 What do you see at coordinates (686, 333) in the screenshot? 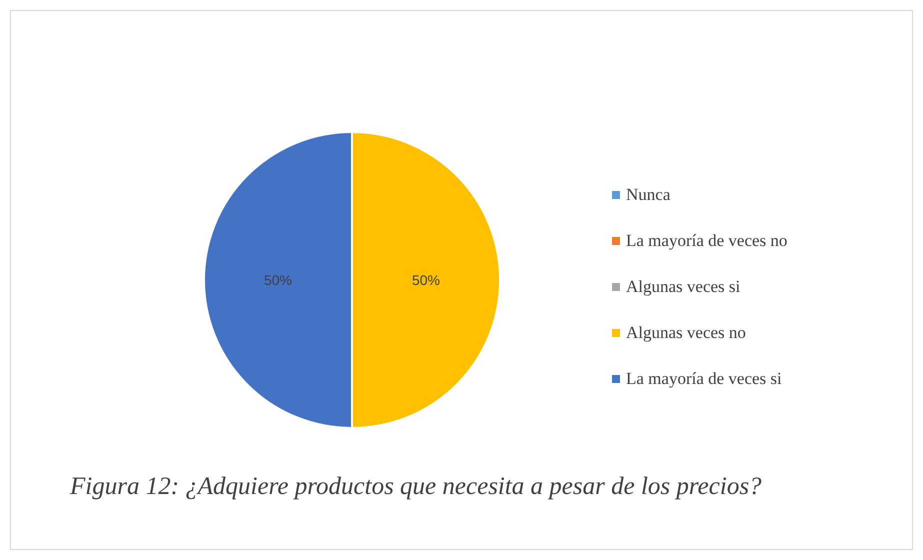
I see `legend-label: Algunas veces no` at bounding box center [686, 333].